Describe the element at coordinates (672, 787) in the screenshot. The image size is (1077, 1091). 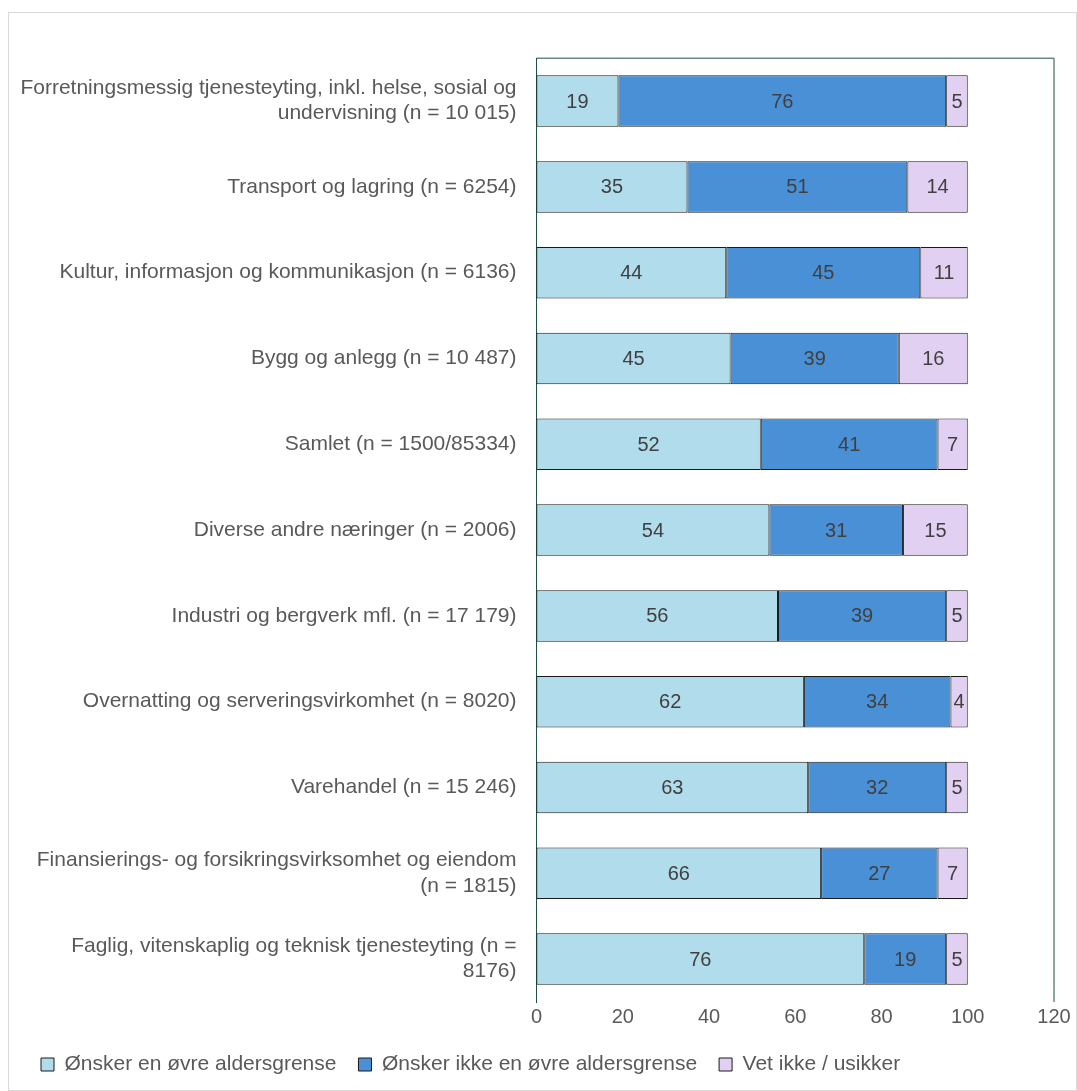
I see `data-label: 63` at that location.